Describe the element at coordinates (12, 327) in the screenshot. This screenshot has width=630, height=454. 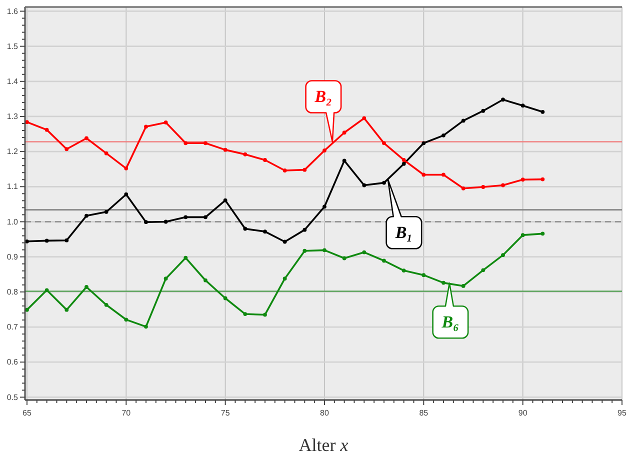
I see `y-tick-label: 0.7` at that location.